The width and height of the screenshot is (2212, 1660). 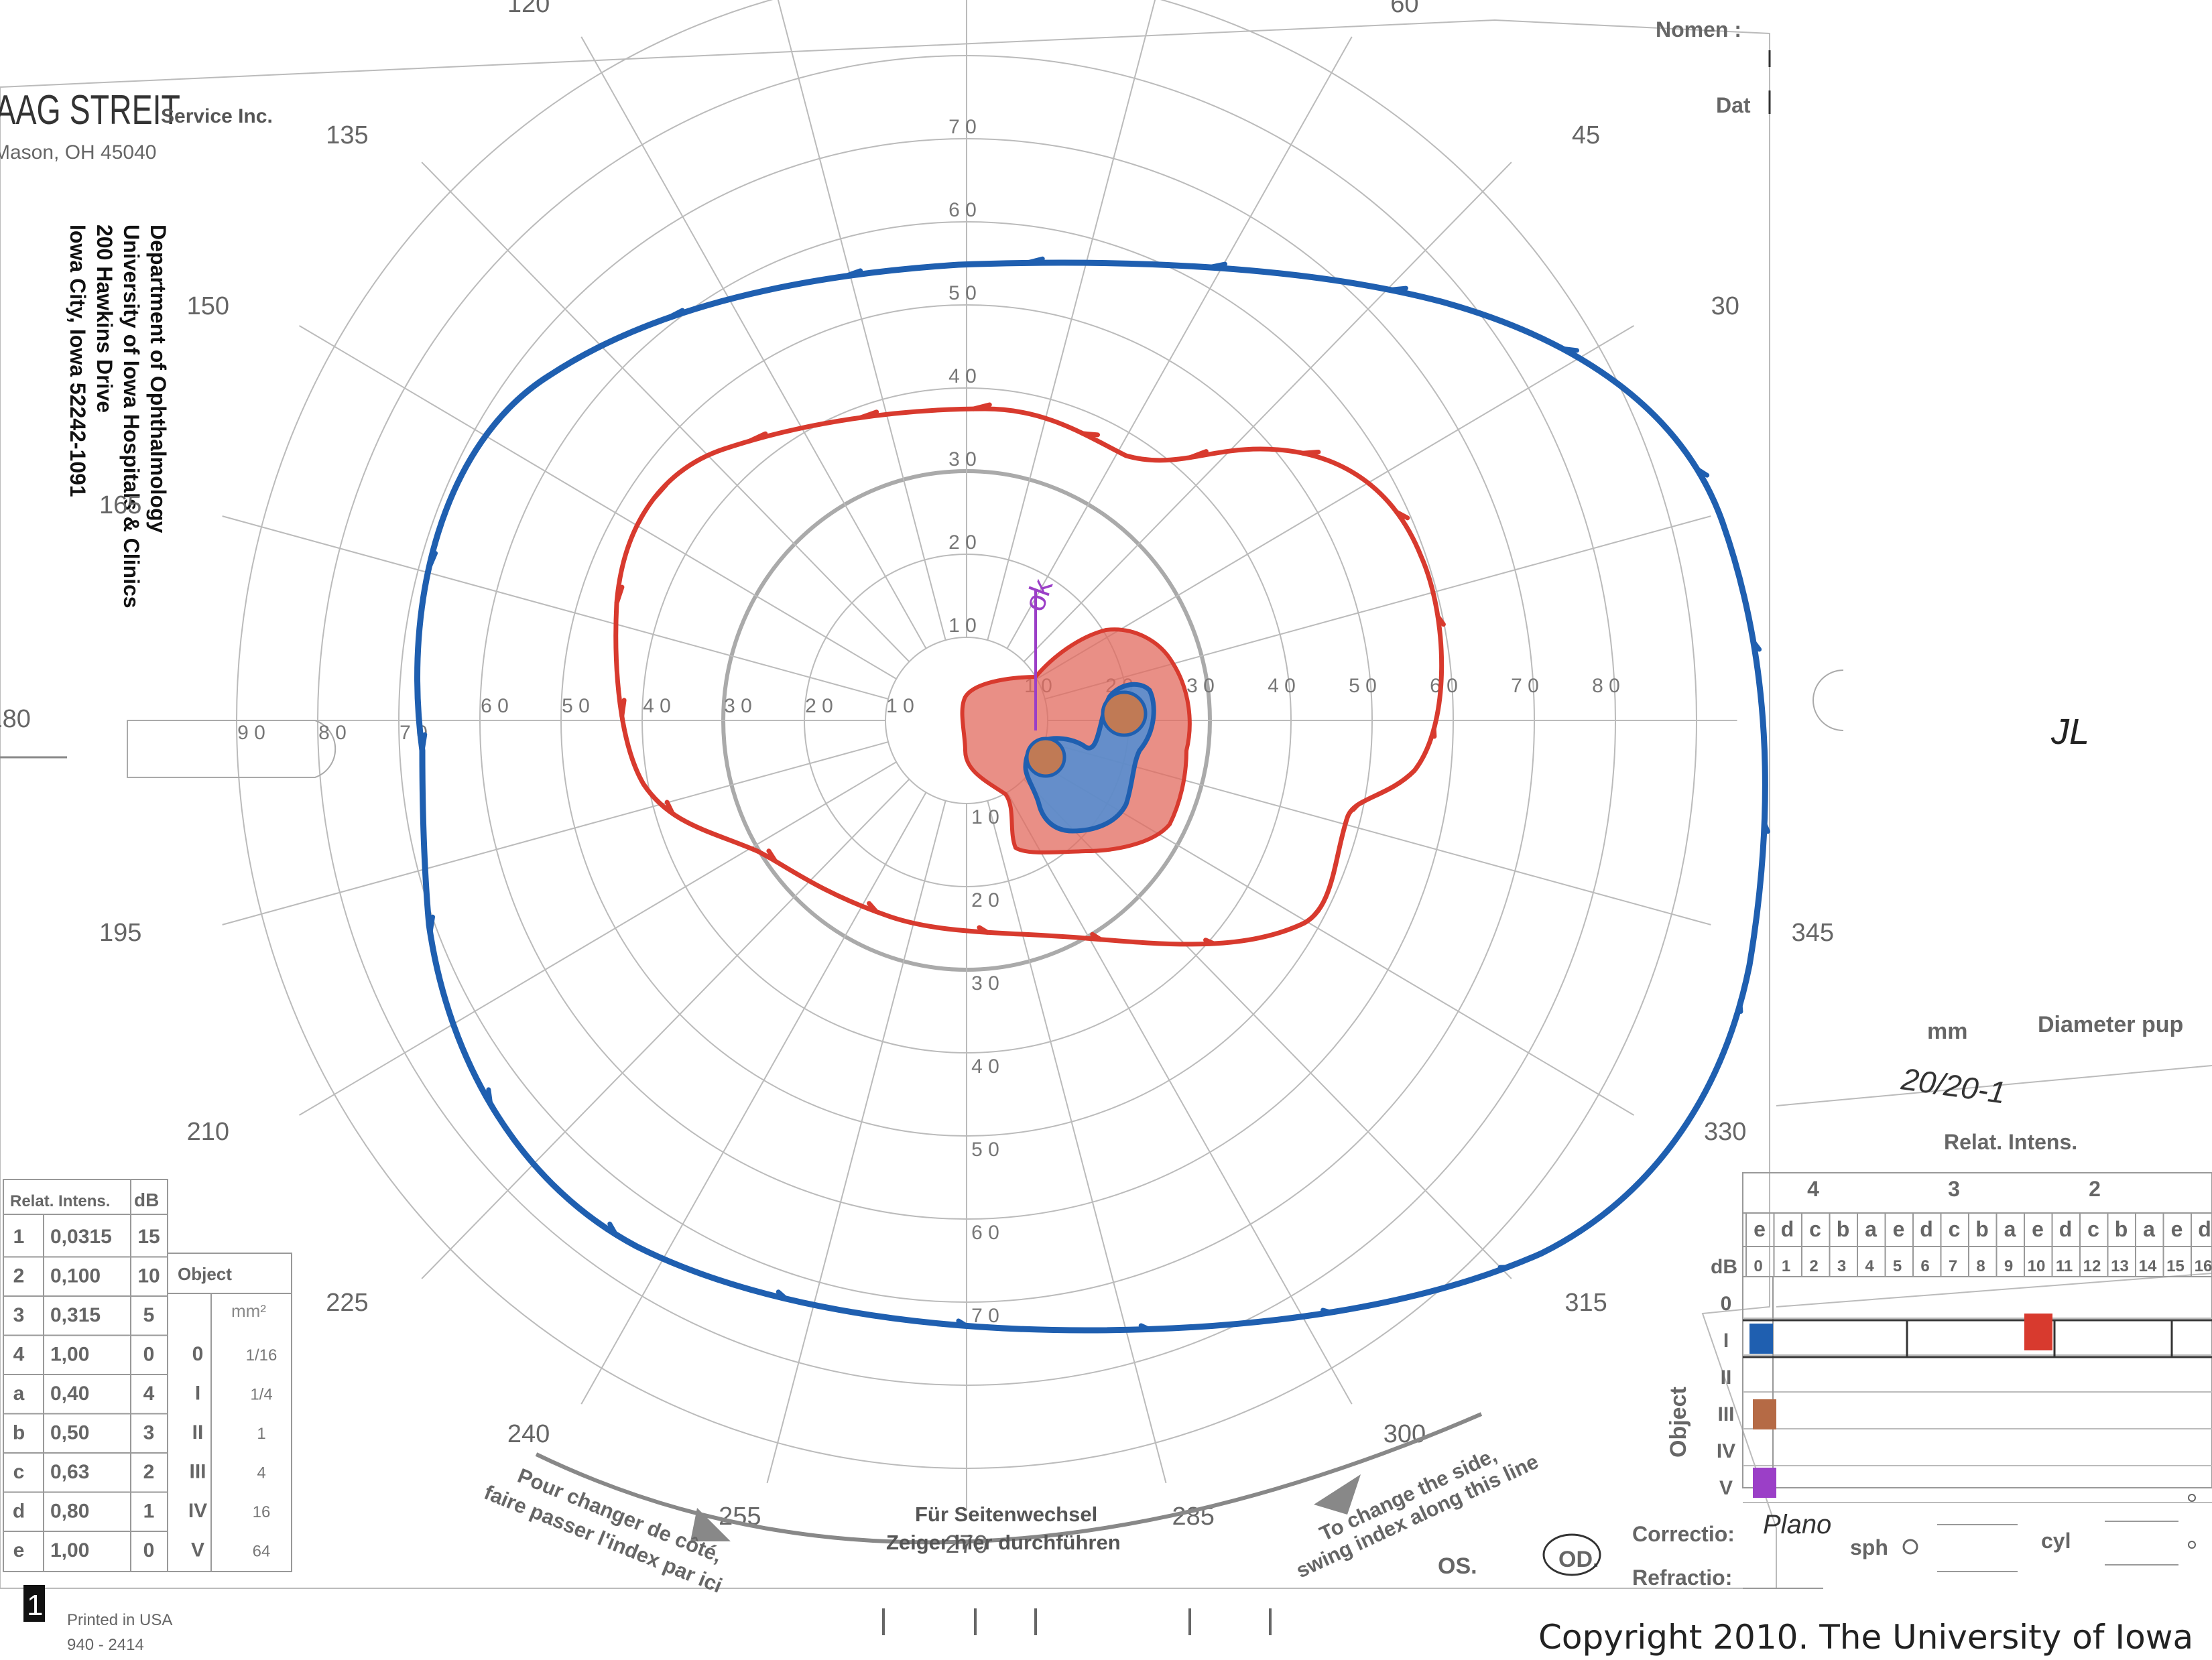 I want to click on svg-text: 0,80, so click(x=69, y=1512).